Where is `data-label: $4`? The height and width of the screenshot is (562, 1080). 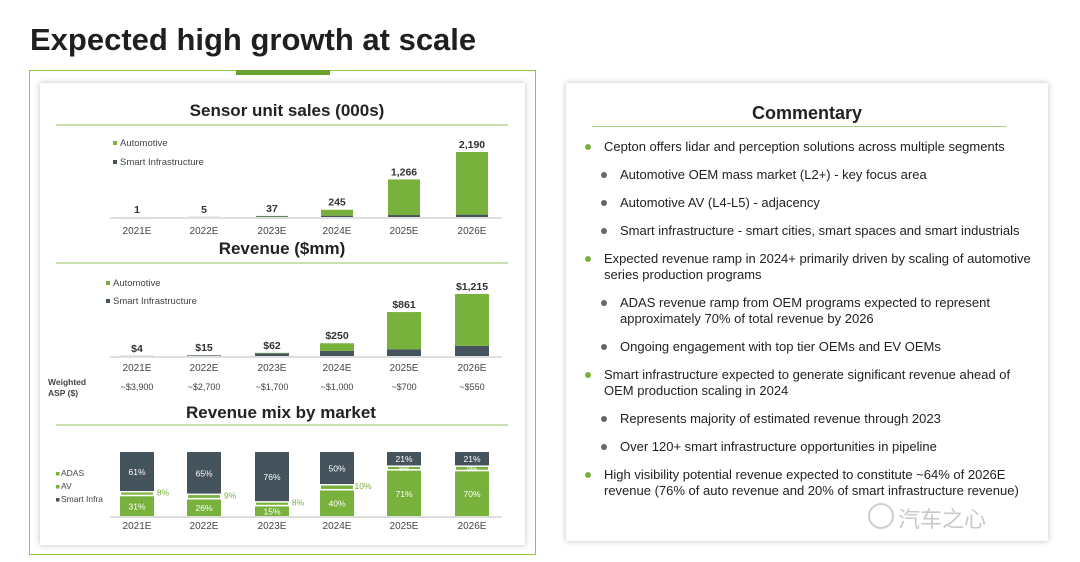
data-label: $4 is located at coordinates (137, 349).